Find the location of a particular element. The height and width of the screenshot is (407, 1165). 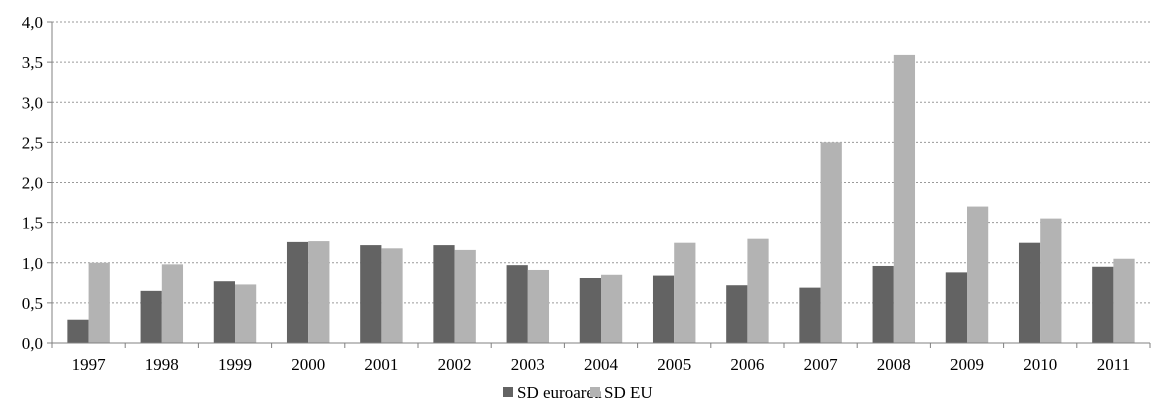

legend-label: SD euroarea is located at coordinates (559, 392).